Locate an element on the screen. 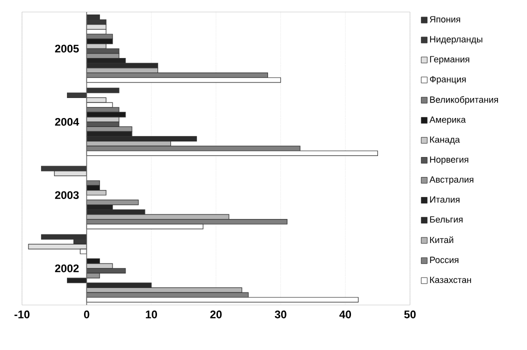 The width and height of the screenshot is (527, 350). x-tick-label: -10 is located at coordinates (22, 314).